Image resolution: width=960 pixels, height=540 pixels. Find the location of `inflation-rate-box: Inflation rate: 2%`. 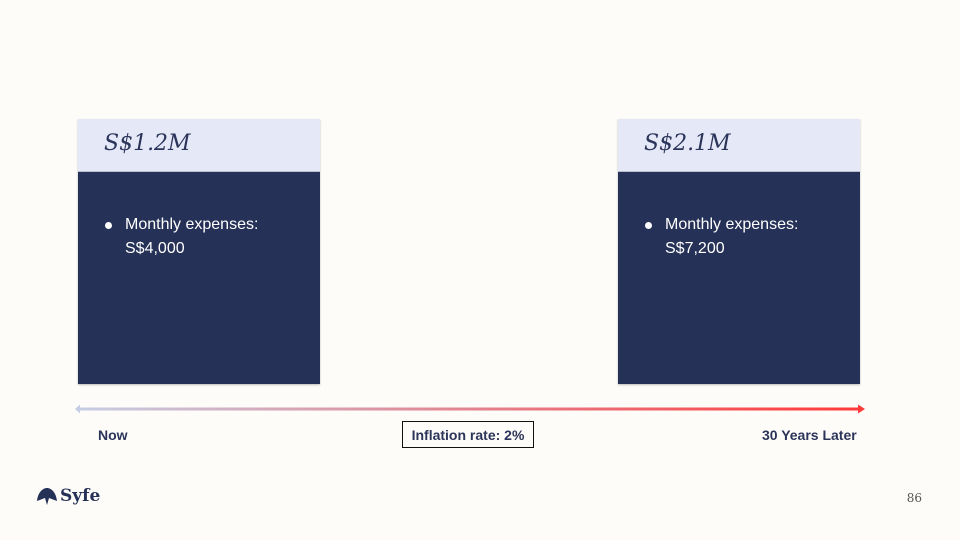

inflation-rate-box: Inflation rate: 2% is located at coordinates (468, 434).